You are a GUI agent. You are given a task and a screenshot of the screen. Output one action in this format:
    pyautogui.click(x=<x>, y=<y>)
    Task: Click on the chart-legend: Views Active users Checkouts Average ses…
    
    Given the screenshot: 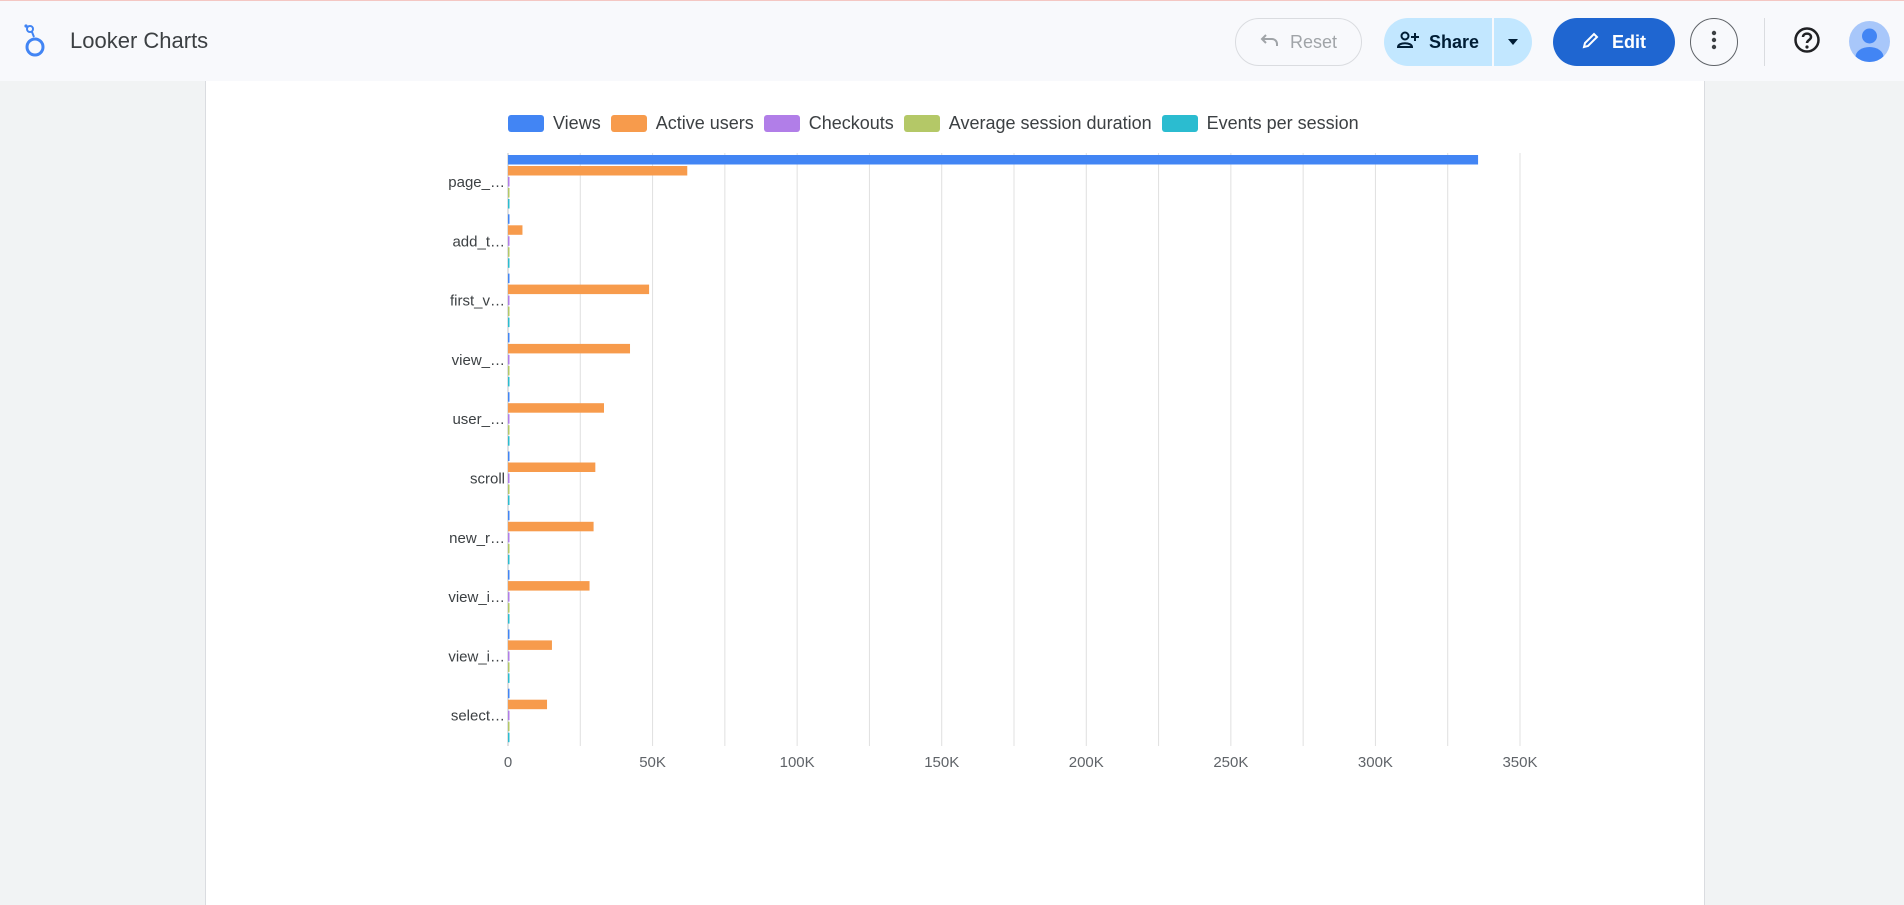 What is the action you would take?
    pyautogui.click(x=938, y=123)
    